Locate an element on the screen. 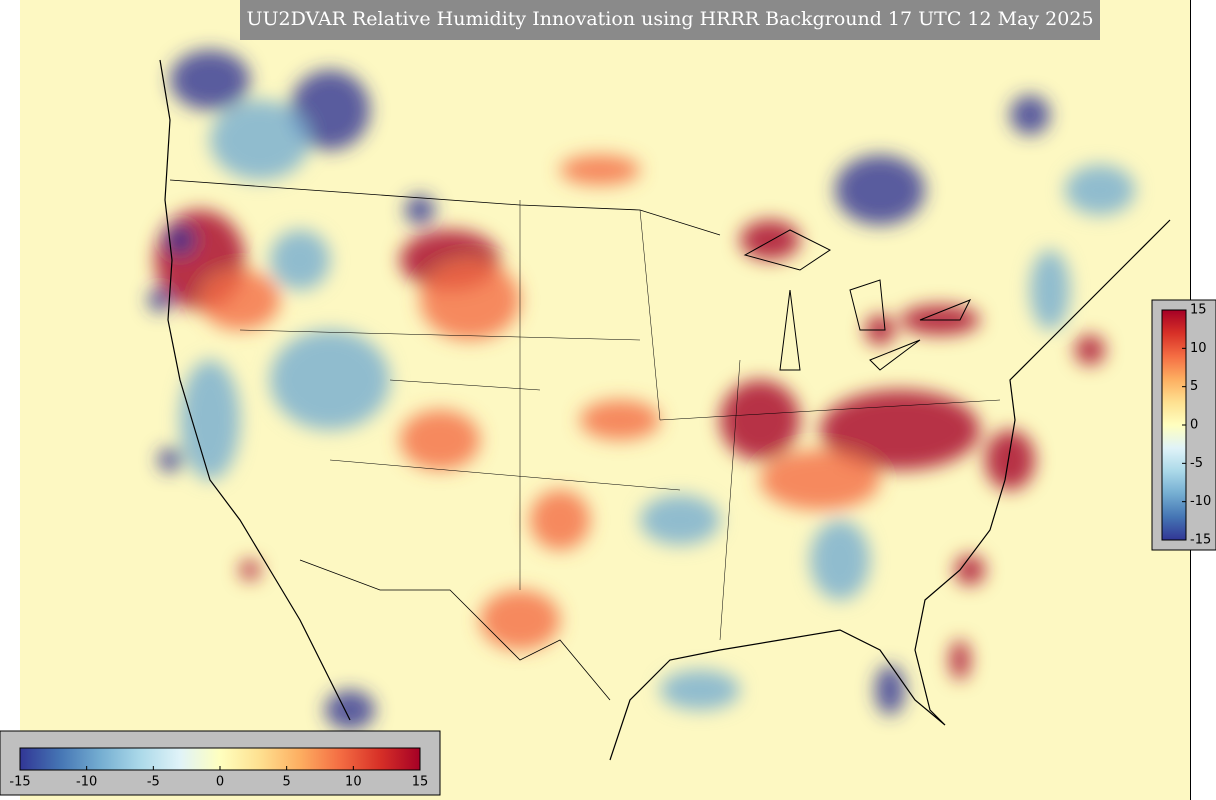 This screenshot has width=1216, height=800. great-lakes is located at coordinates (857, 300).